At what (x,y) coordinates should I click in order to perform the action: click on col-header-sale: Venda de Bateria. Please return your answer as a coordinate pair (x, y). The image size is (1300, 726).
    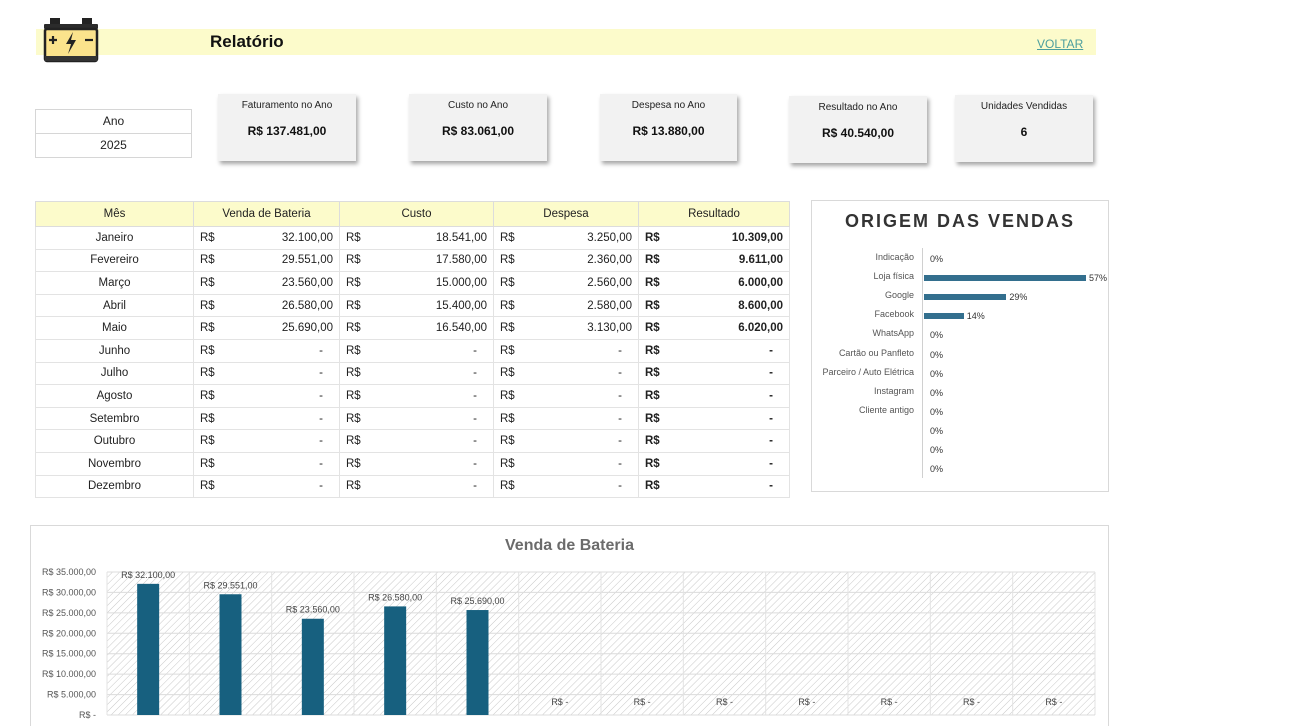
    Looking at the image, I should click on (266, 214).